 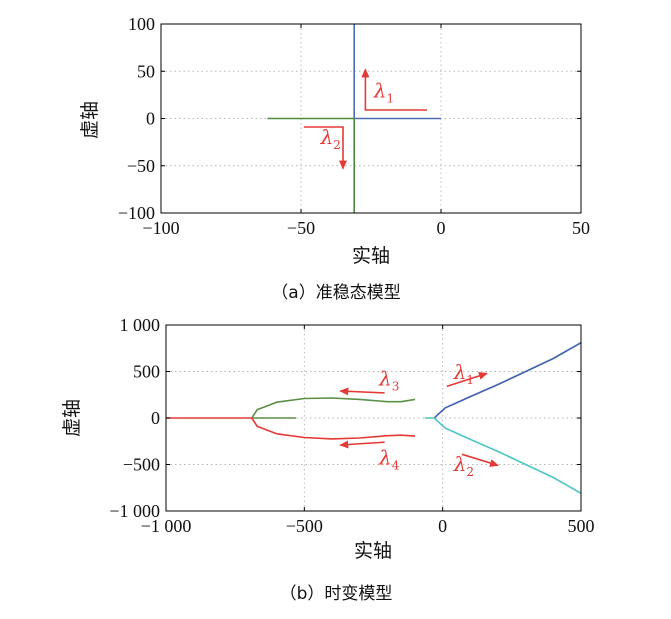 I want to click on eigenvalue-label: λ3, so click(x=388, y=379).